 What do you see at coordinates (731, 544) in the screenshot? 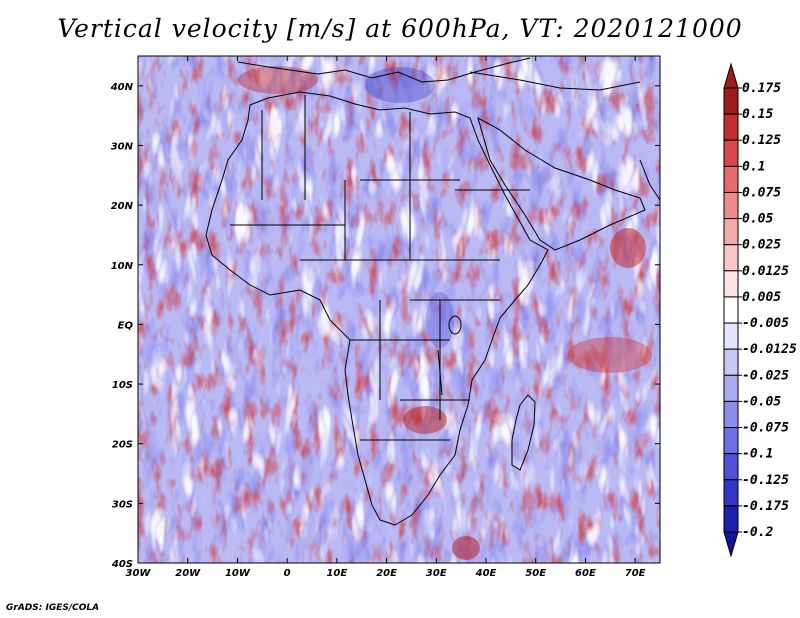
I see `colorbar-arrow-bottom` at bounding box center [731, 544].